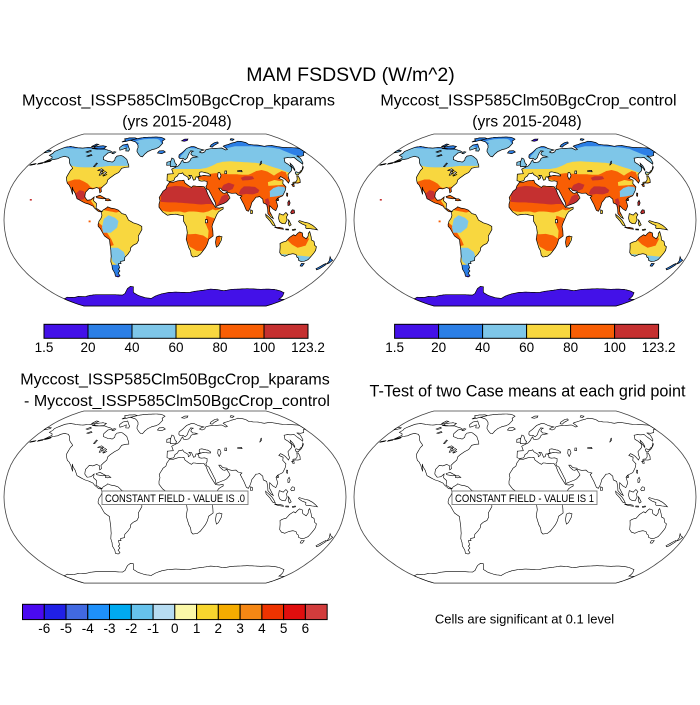 This screenshot has width=700, height=705. I want to click on svg-text: CONSTANT FIELD - VALUE IS 1, so click(524, 499).